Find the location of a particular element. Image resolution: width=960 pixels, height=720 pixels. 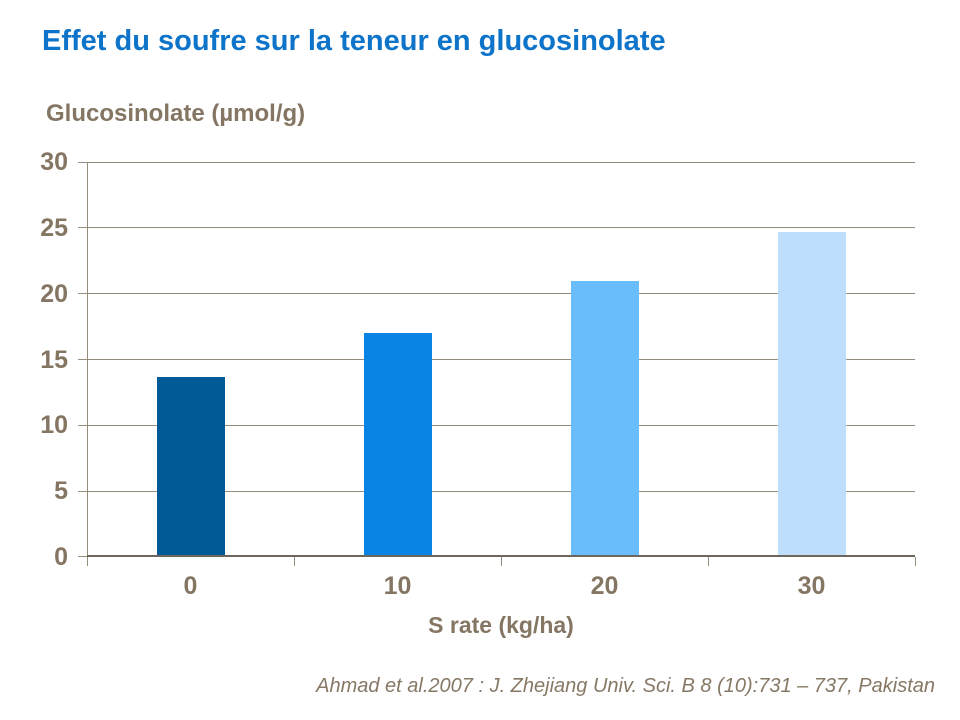

y-tick-label: 5 is located at coordinates (61, 491).